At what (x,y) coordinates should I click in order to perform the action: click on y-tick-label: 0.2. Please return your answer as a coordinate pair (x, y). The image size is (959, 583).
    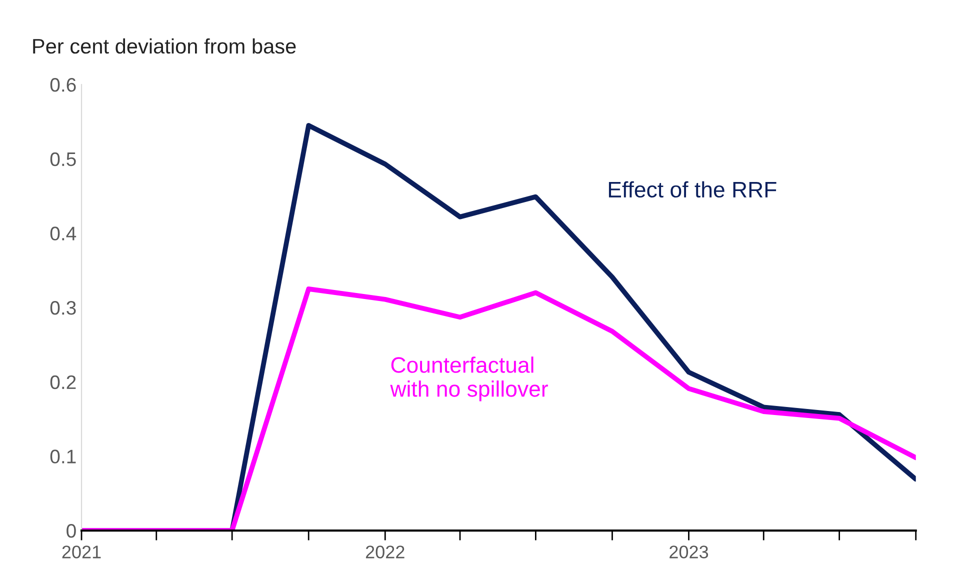
    Looking at the image, I should click on (63, 382).